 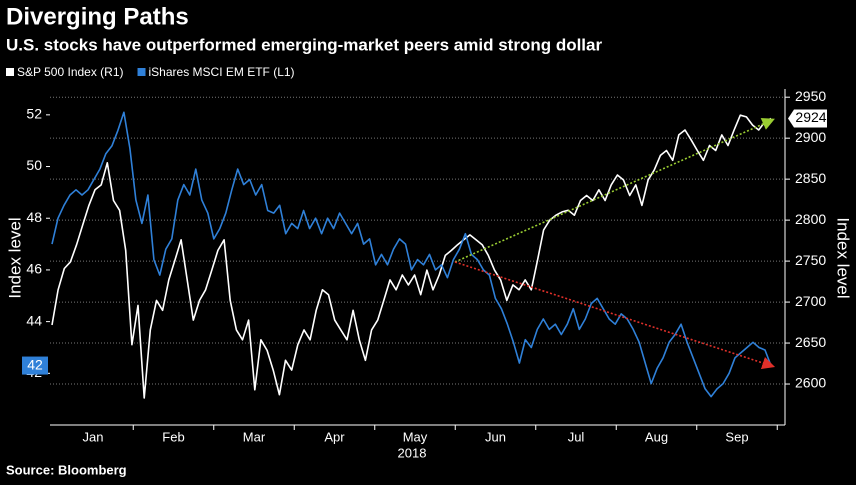 I want to click on source: Source: Bloomberg, so click(x=66, y=469).